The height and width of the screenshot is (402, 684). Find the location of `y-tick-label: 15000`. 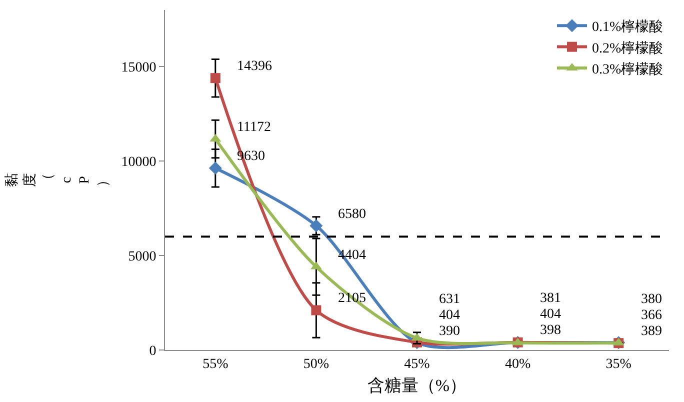

y-tick-label: 15000 is located at coordinates (138, 68).